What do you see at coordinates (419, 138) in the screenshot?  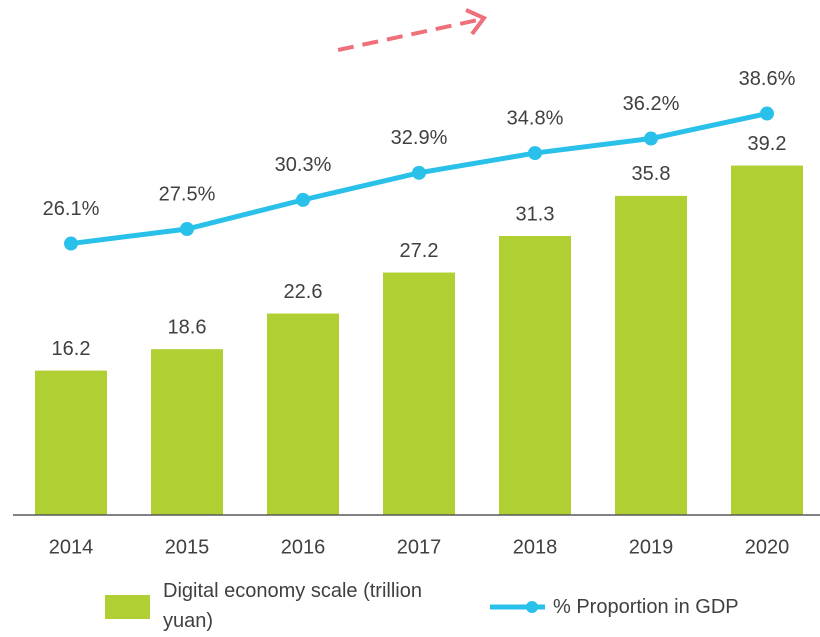 I see `data-label: 32.9%` at bounding box center [419, 138].